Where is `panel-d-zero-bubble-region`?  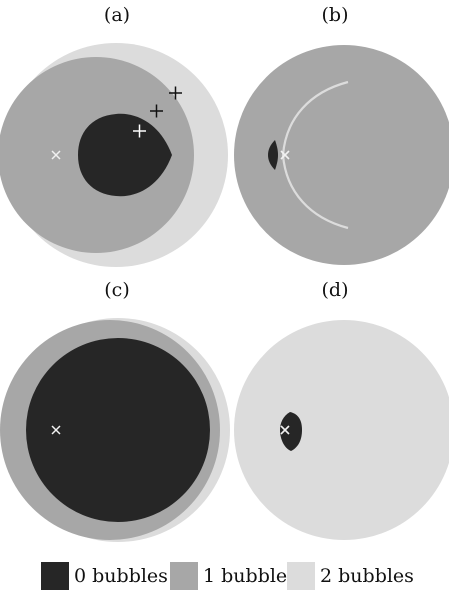
panel-d-zero-bubble-region is located at coordinates (291, 431).